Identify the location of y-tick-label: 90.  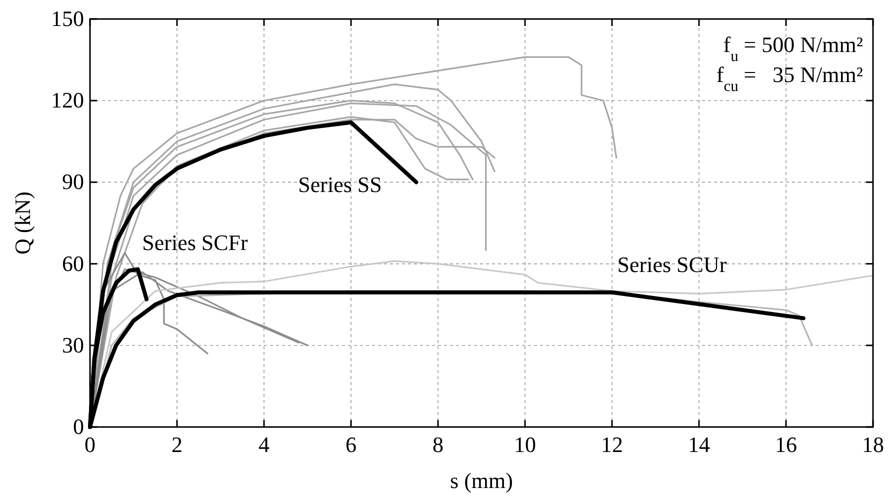
(73, 181).